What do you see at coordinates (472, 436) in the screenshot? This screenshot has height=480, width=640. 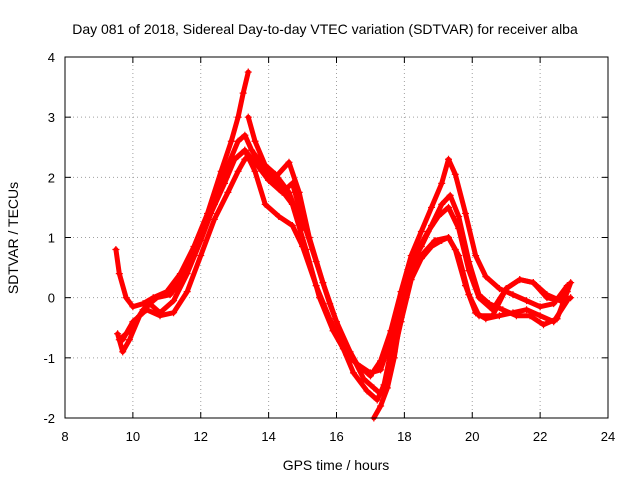 I see `x-tick-label: 20` at bounding box center [472, 436].